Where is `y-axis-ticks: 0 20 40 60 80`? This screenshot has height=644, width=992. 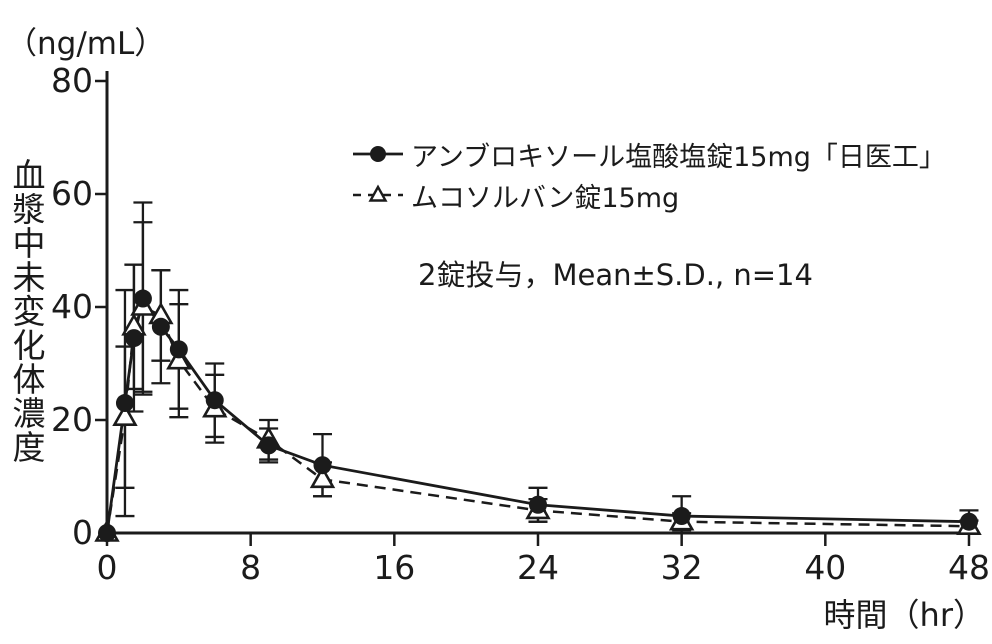
y-axis-ticks: 0 20 40 60 80 is located at coordinates (79, 306).